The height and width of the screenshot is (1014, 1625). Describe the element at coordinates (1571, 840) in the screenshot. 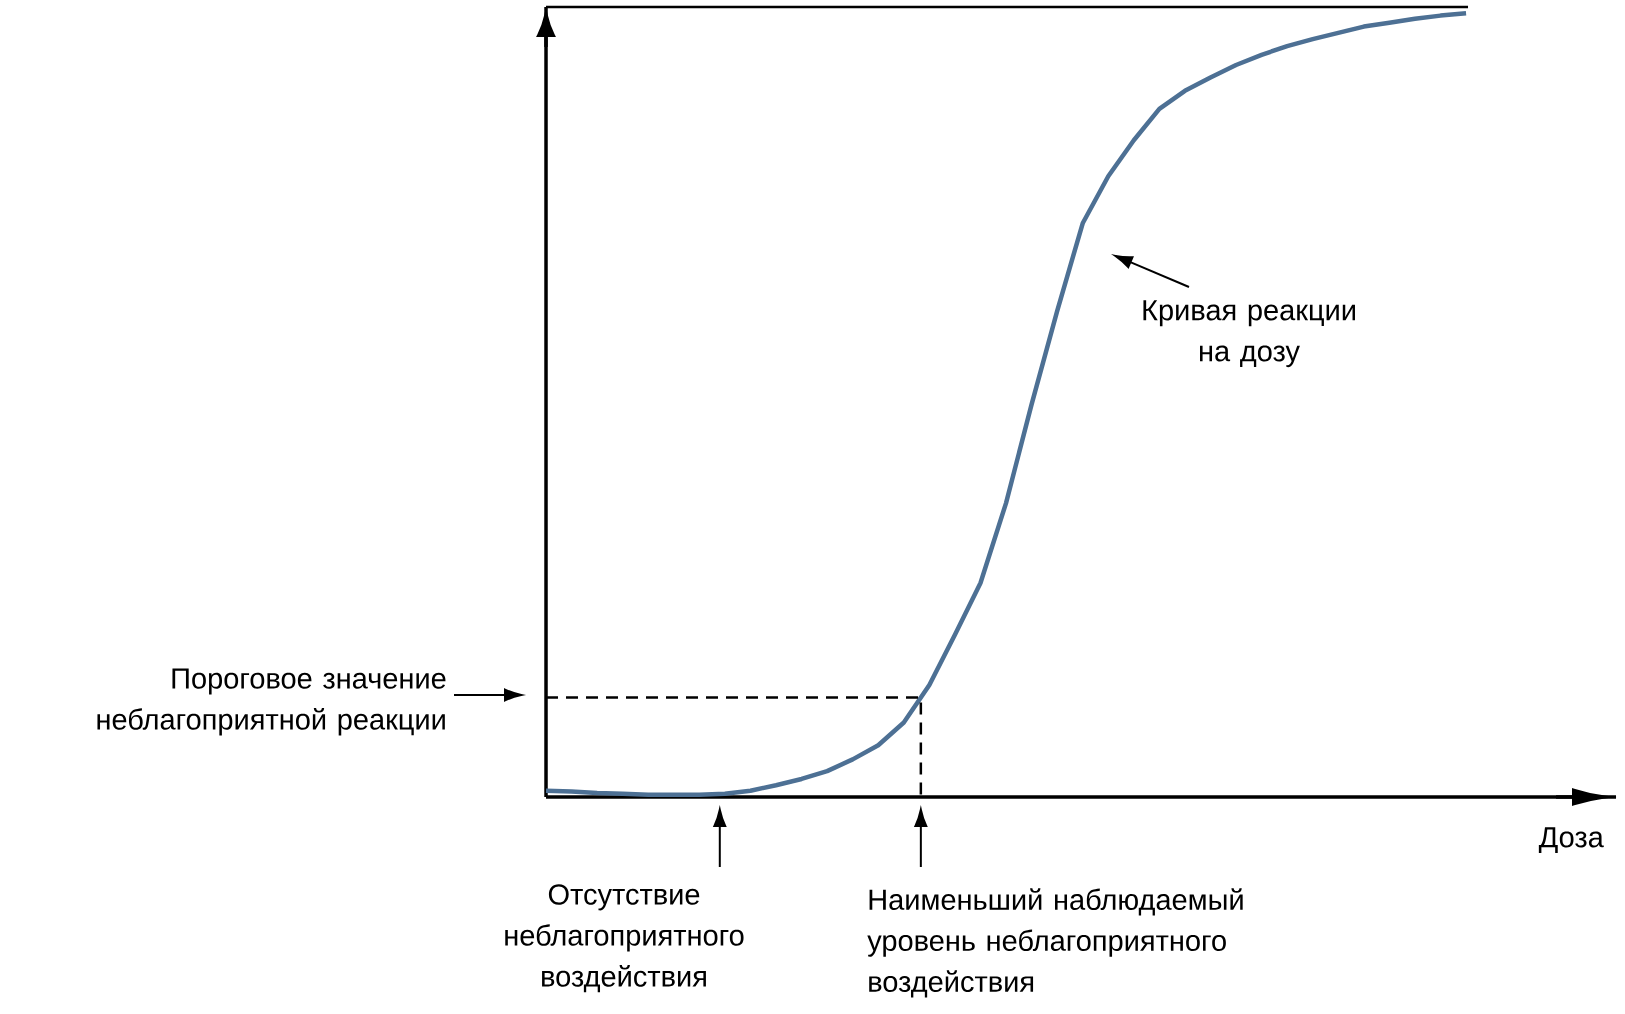

I see `x-axis-title: Доза` at that location.